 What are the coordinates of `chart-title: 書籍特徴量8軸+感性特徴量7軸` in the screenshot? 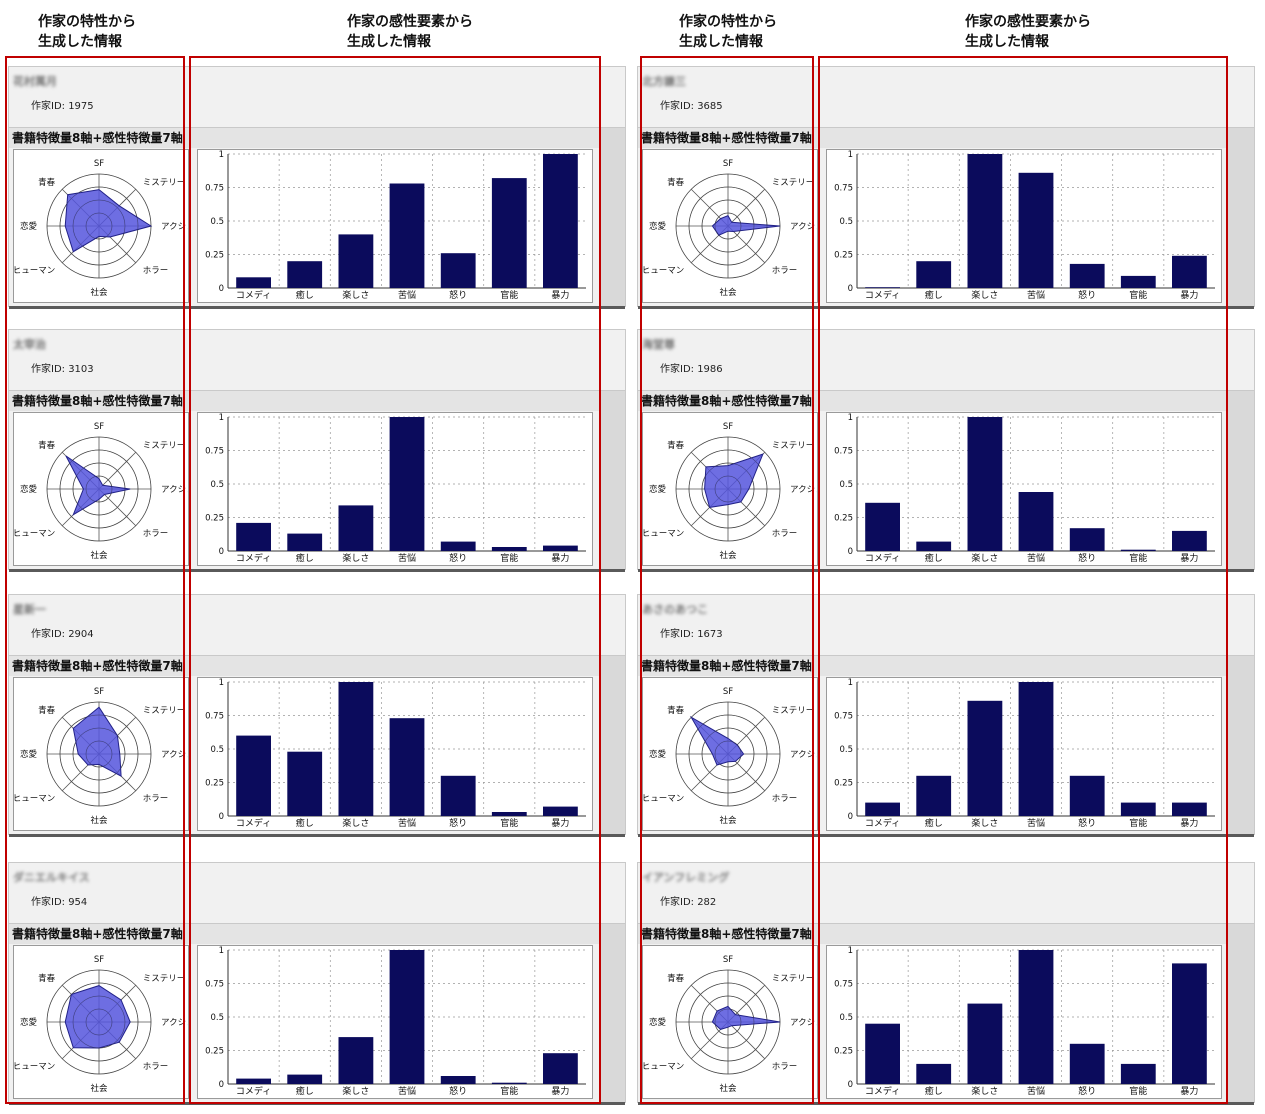 It's located at (97, 401).